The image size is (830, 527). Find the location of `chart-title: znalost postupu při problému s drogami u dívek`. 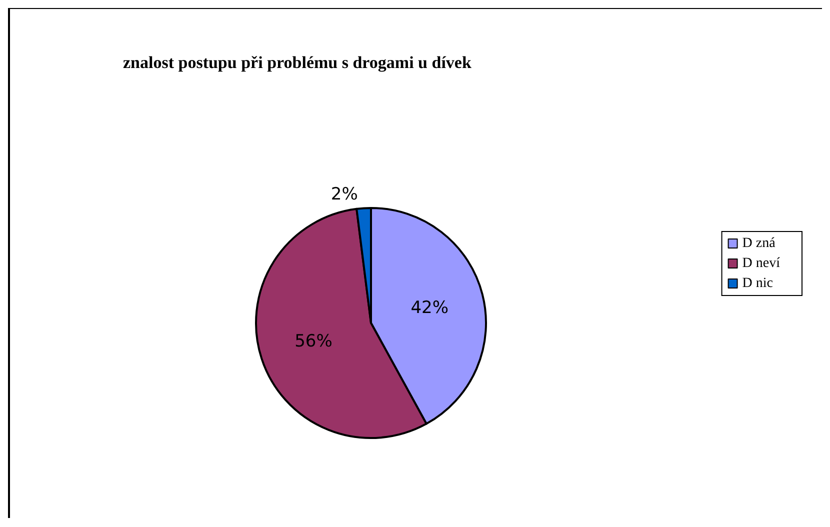

chart-title: znalost postupu při problému s drogami u dívek is located at coordinates (297, 62).